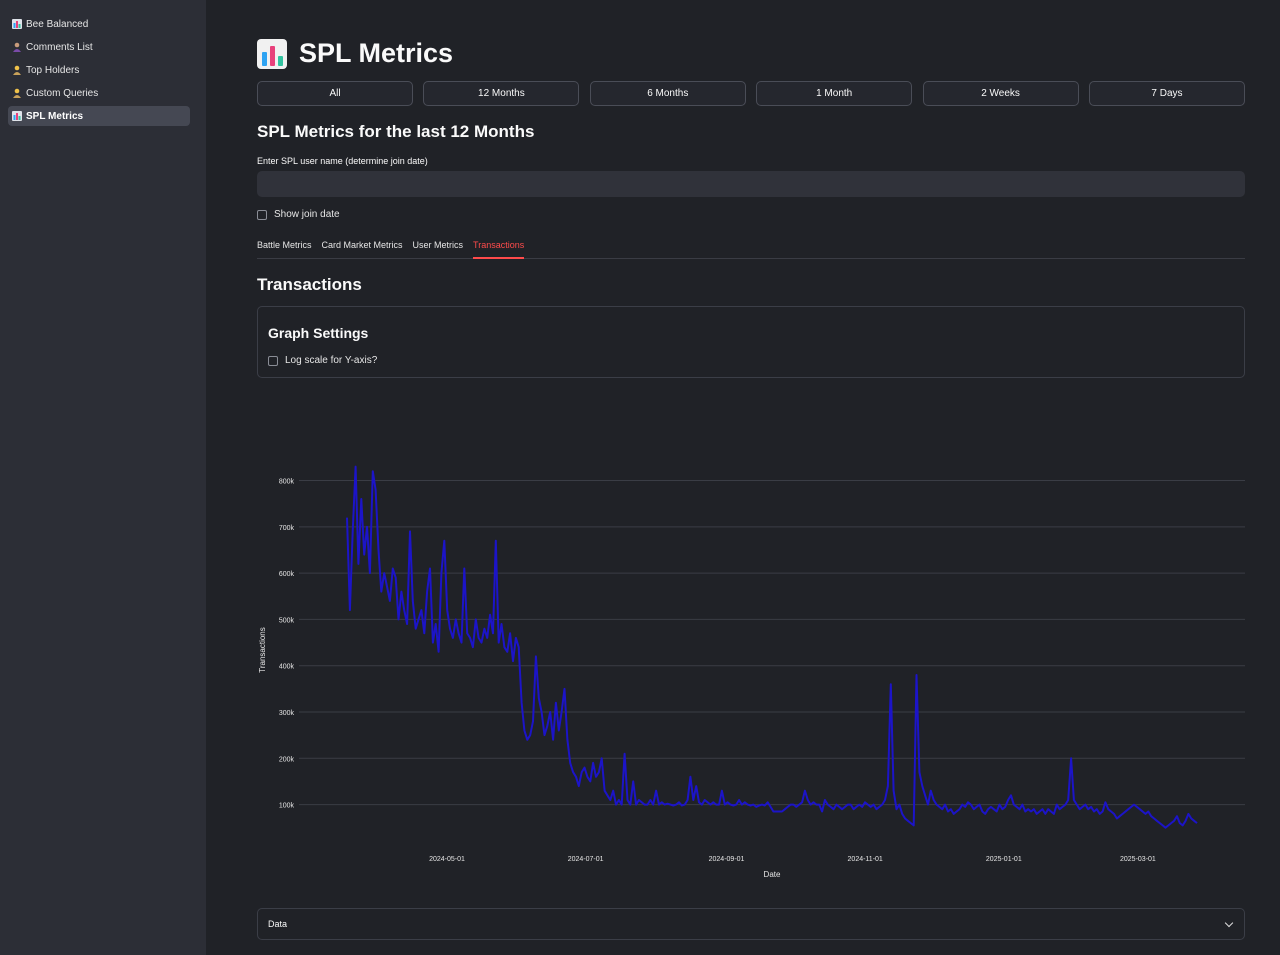  What do you see at coordinates (53, 70) in the screenshot?
I see `sidebar-item-label: Top Holders` at bounding box center [53, 70].